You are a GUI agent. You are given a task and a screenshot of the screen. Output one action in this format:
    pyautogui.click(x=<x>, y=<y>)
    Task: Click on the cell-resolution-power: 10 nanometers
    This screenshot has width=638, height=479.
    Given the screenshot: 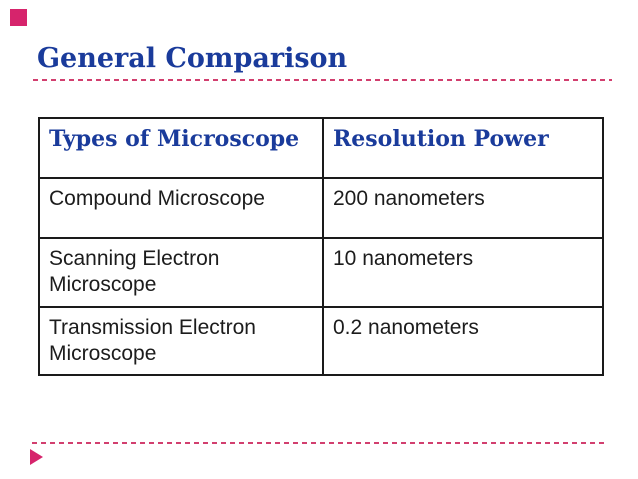 What is the action you would take?
    pyautogui.click(x=463, y=272)
    